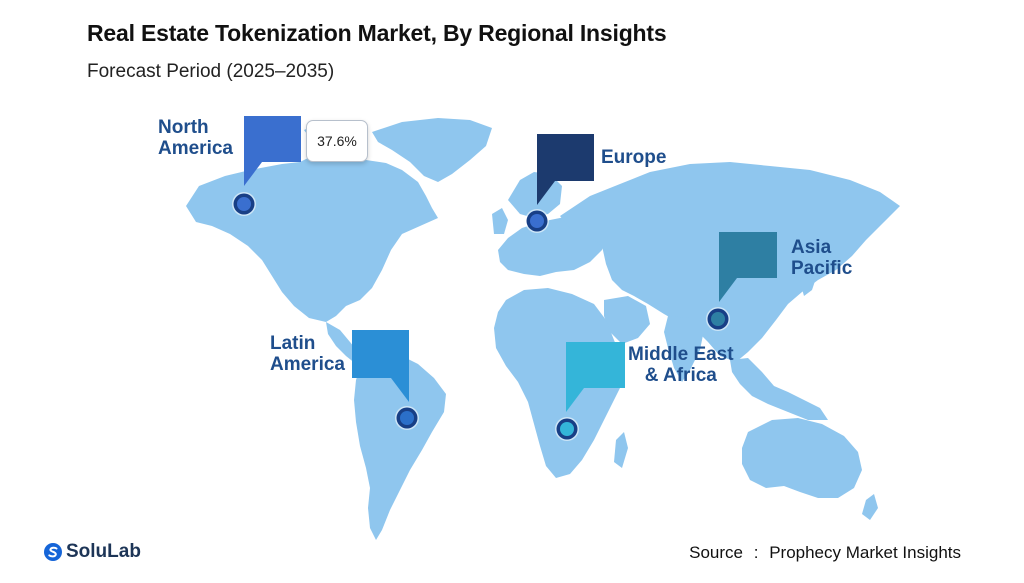 This screenshot has height=583, width=1024. I want to click on marker-north-america, so click(244, 204).